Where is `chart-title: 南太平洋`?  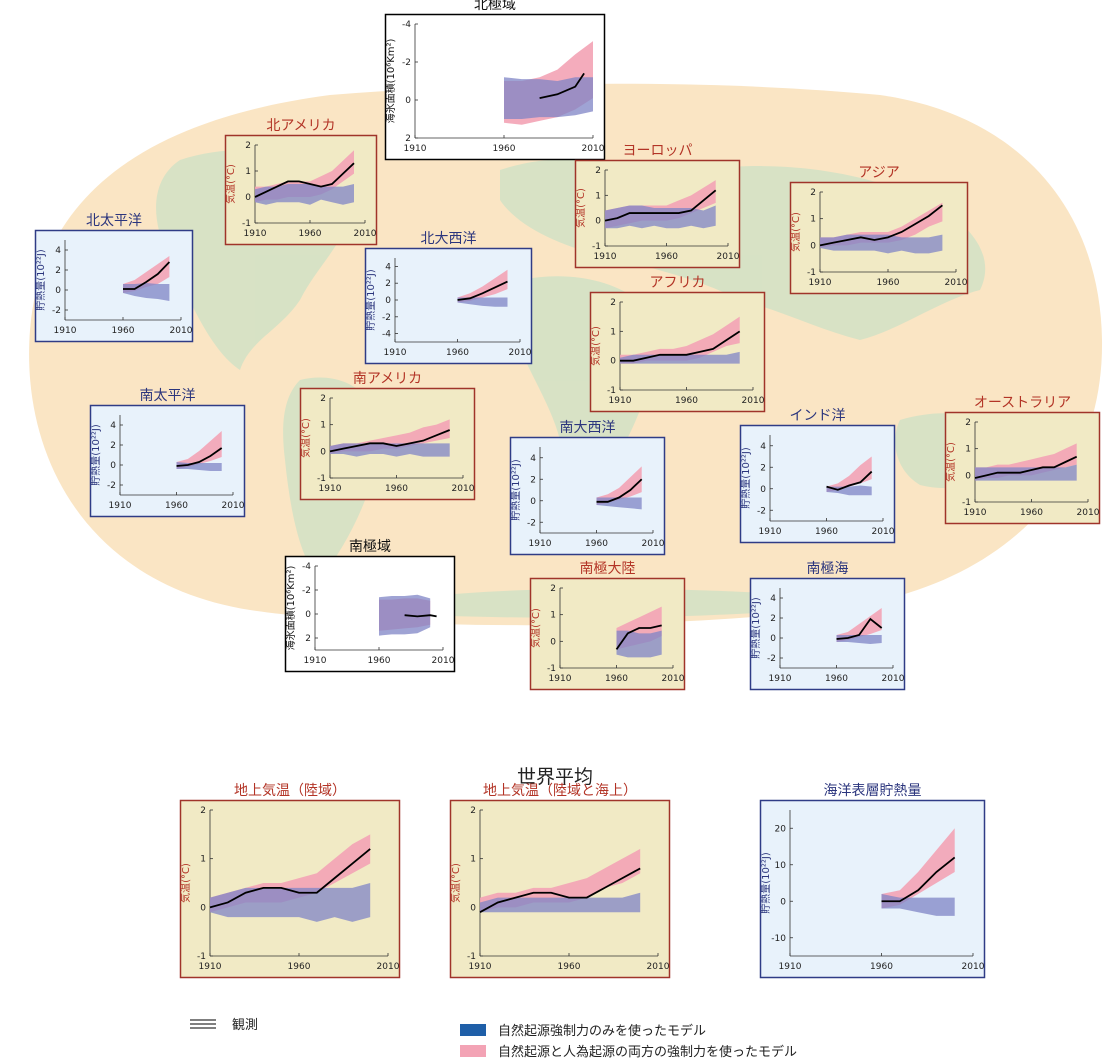
chart-title: 南太平洋 is located at coordinates (167, 396).